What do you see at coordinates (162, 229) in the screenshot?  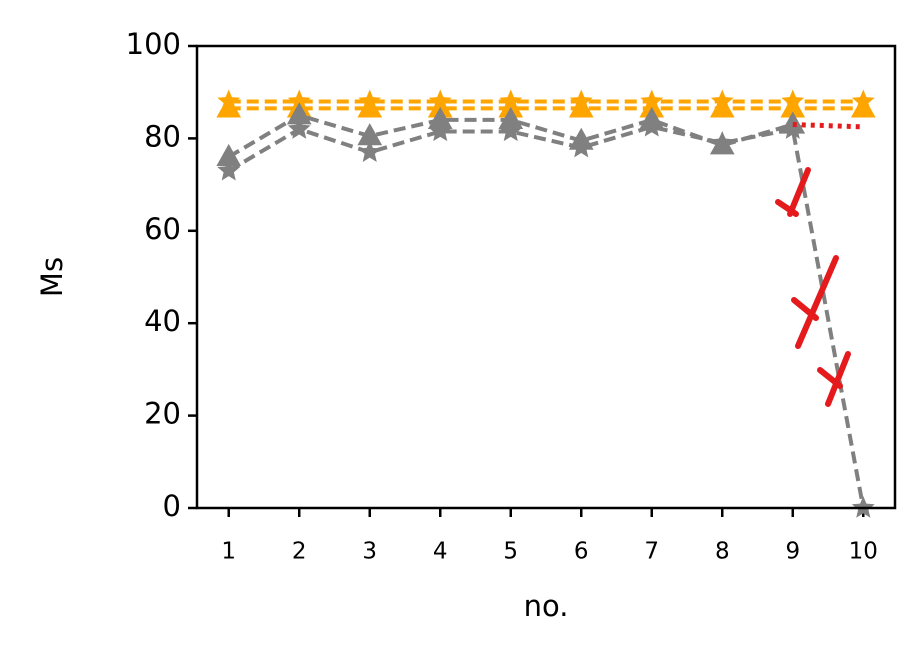 I see `y-tick-label: 60` at bounding box center [162, 229].